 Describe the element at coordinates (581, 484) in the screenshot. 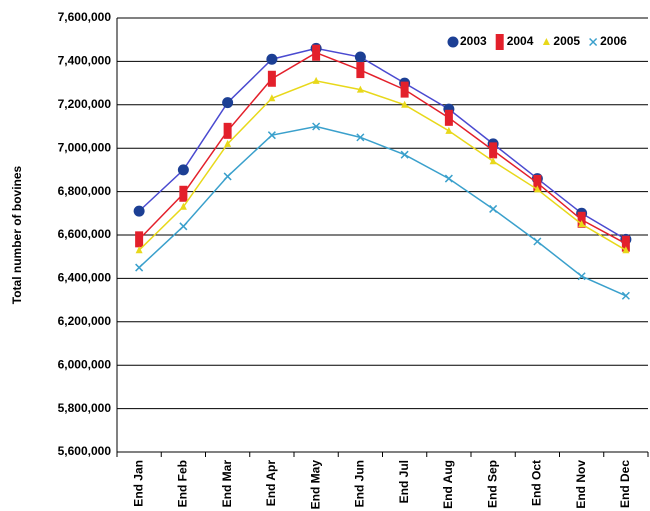

I see `x-tick-label: End Nov` at that location.